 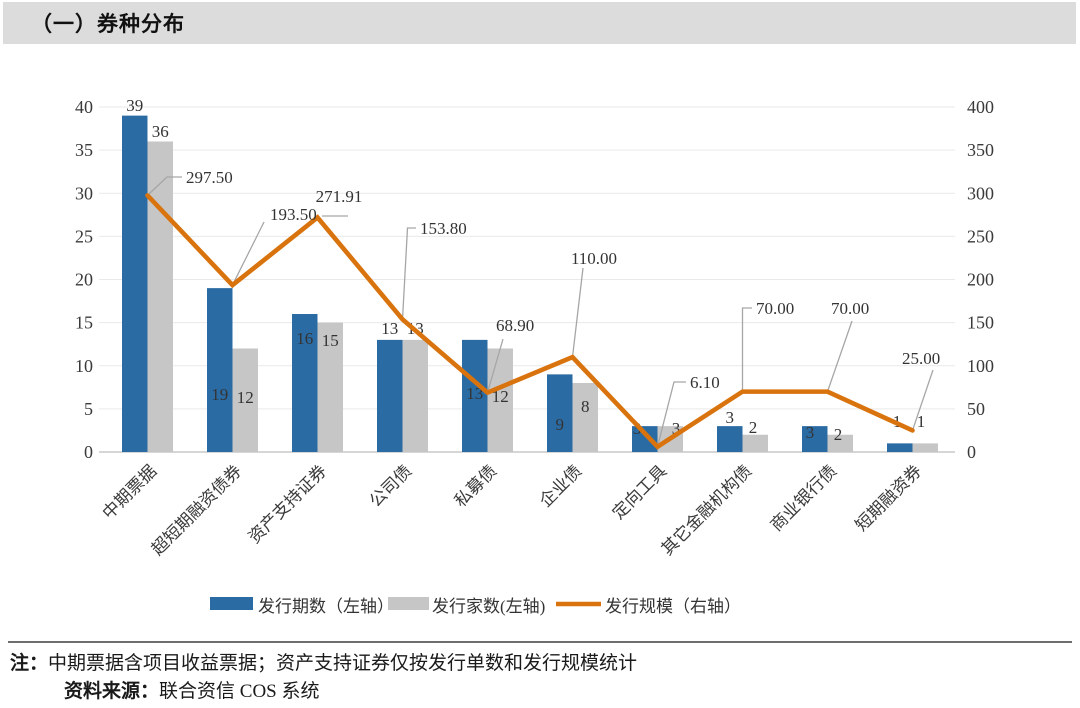 What do you see at coordinates (921, 358) in the screenshot?
I see `line-value-label: 25.00` at bounding box center [921, 358].